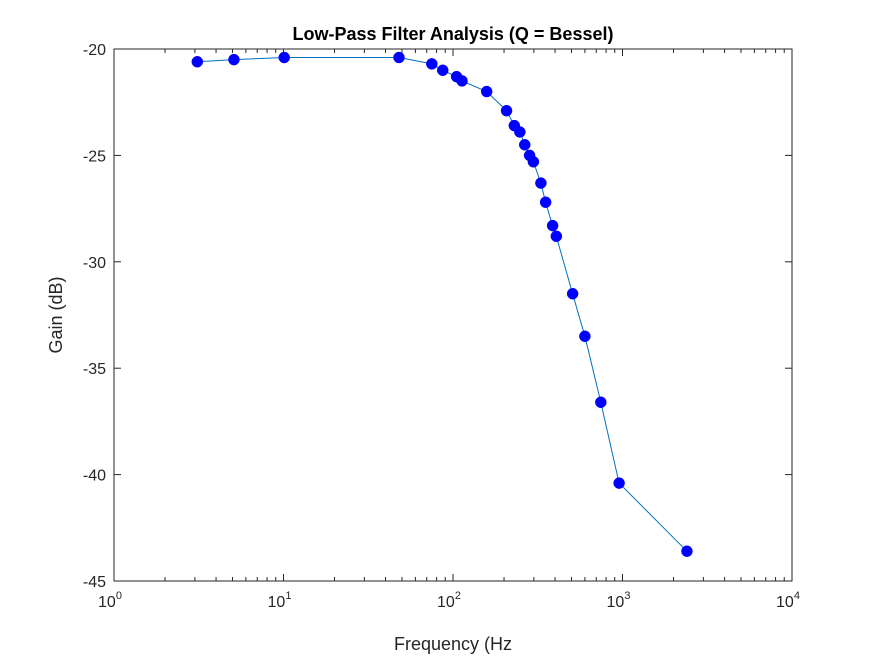  I want to click on x-tick-exponent: 4, so click(797, 596).